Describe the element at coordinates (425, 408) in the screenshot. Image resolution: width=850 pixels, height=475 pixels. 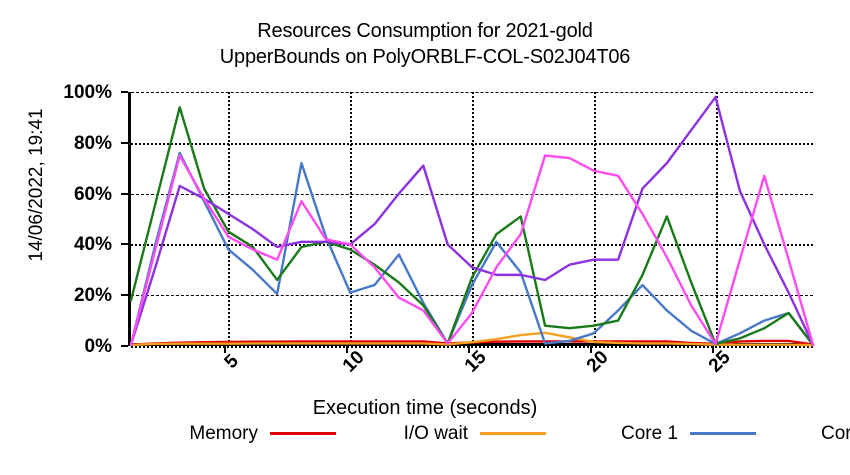
I see `x-axis-title: Execution time (seconds)` at that location.